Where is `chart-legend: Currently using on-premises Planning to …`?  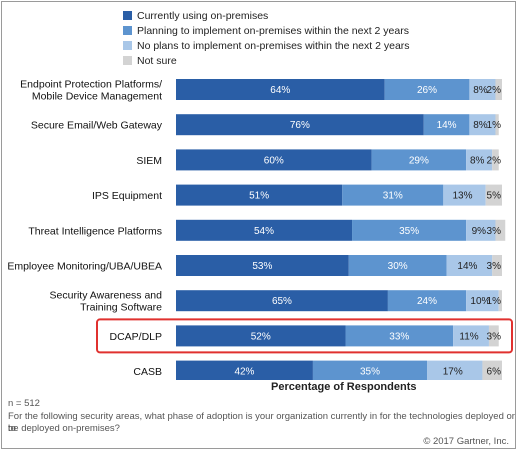 chart-legend: Currently using on-premises Planning to … is located at coordinates (266, 38).